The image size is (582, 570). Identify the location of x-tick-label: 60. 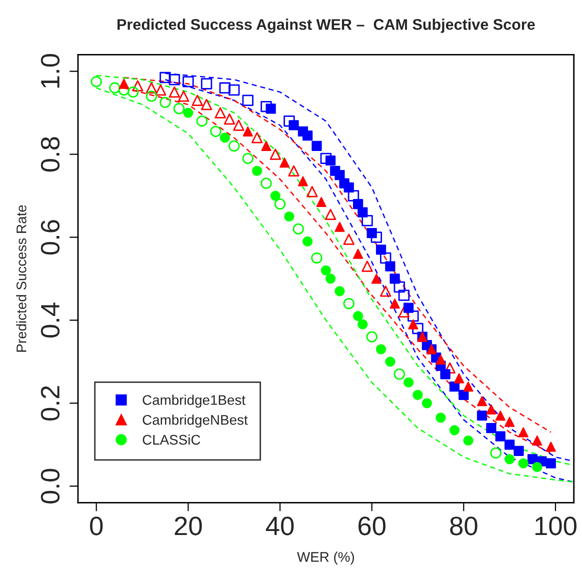
(372, 526).